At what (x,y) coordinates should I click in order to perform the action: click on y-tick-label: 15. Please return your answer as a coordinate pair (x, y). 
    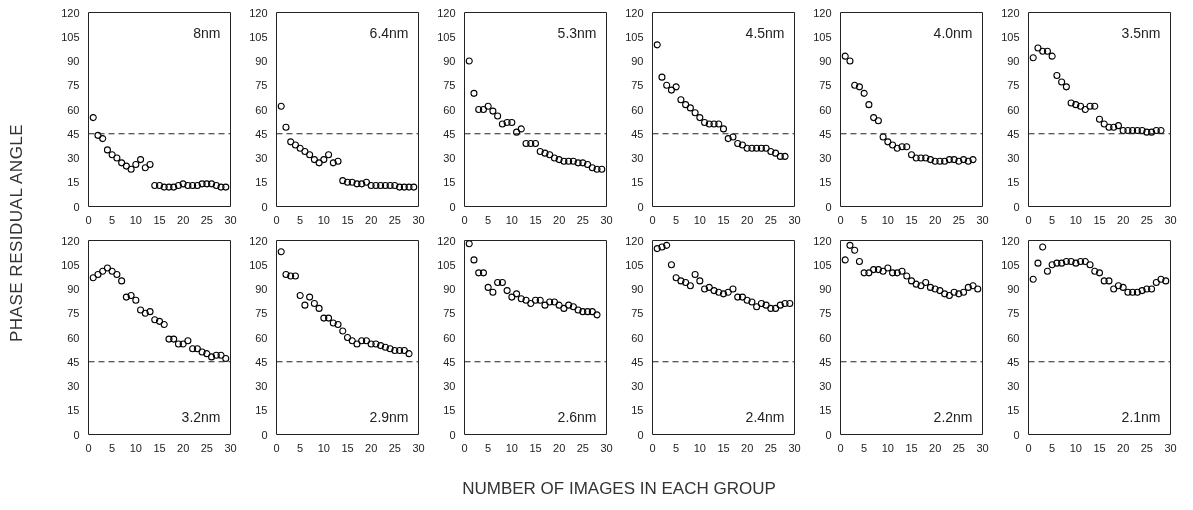
    Looking at the image, I should click on (73, 182).